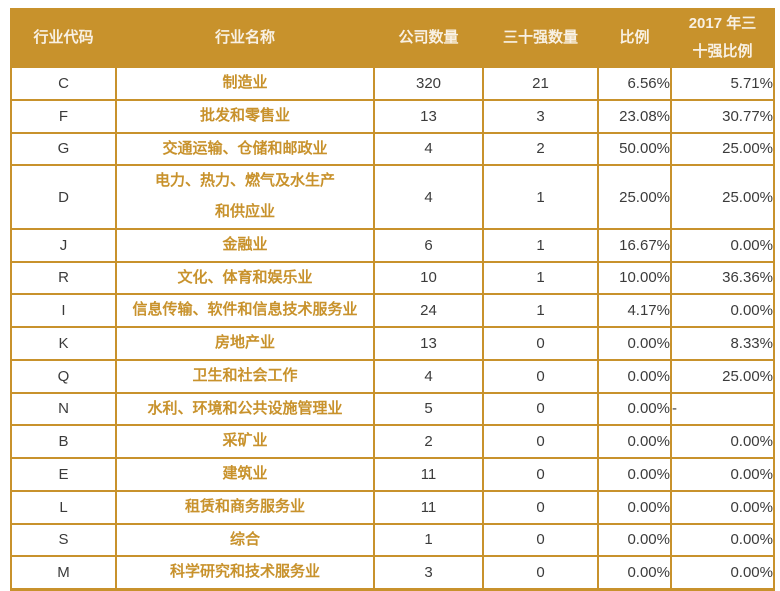  What do you see at coordinates (245, 573) in the screenshot?
I see `industry-name-cell: 科学研究和技术服务业` at bounding box center [245, 573].